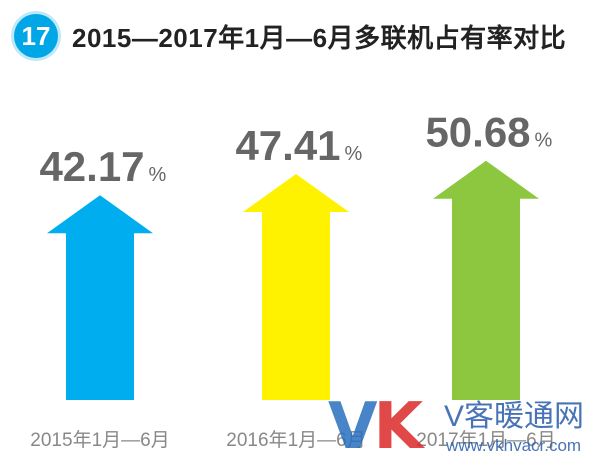  What do you see at coordinates (319, 37) in the screenshot?
I see `chart-title: 2015—2017年1月—6月多联机占有率对比` at bounding box center [319, 37].